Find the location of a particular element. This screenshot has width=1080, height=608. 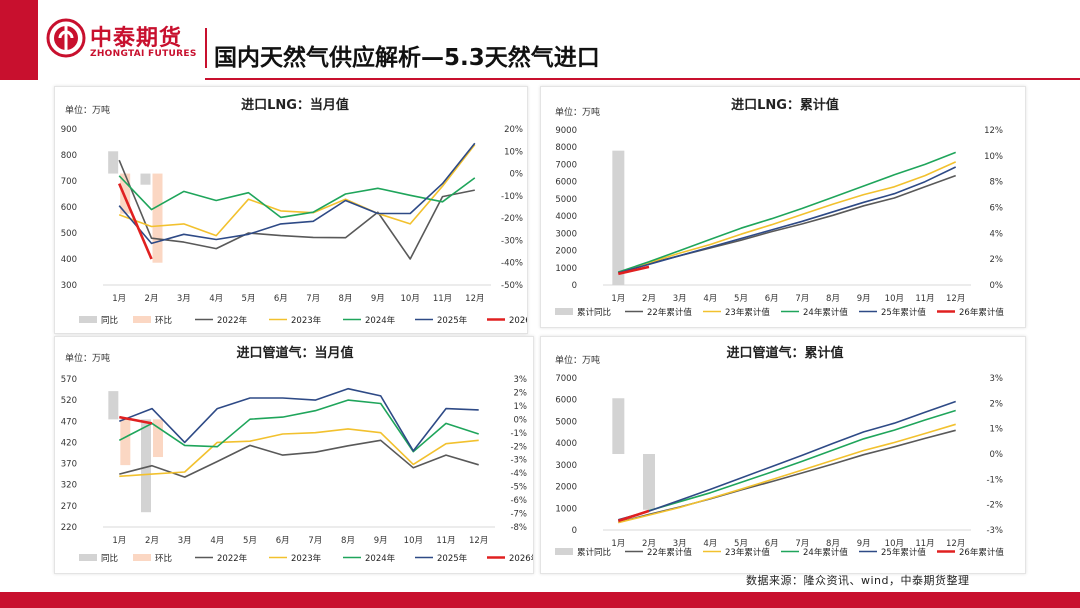

y-tick-label: 370 is located at coordinates (69, 465).